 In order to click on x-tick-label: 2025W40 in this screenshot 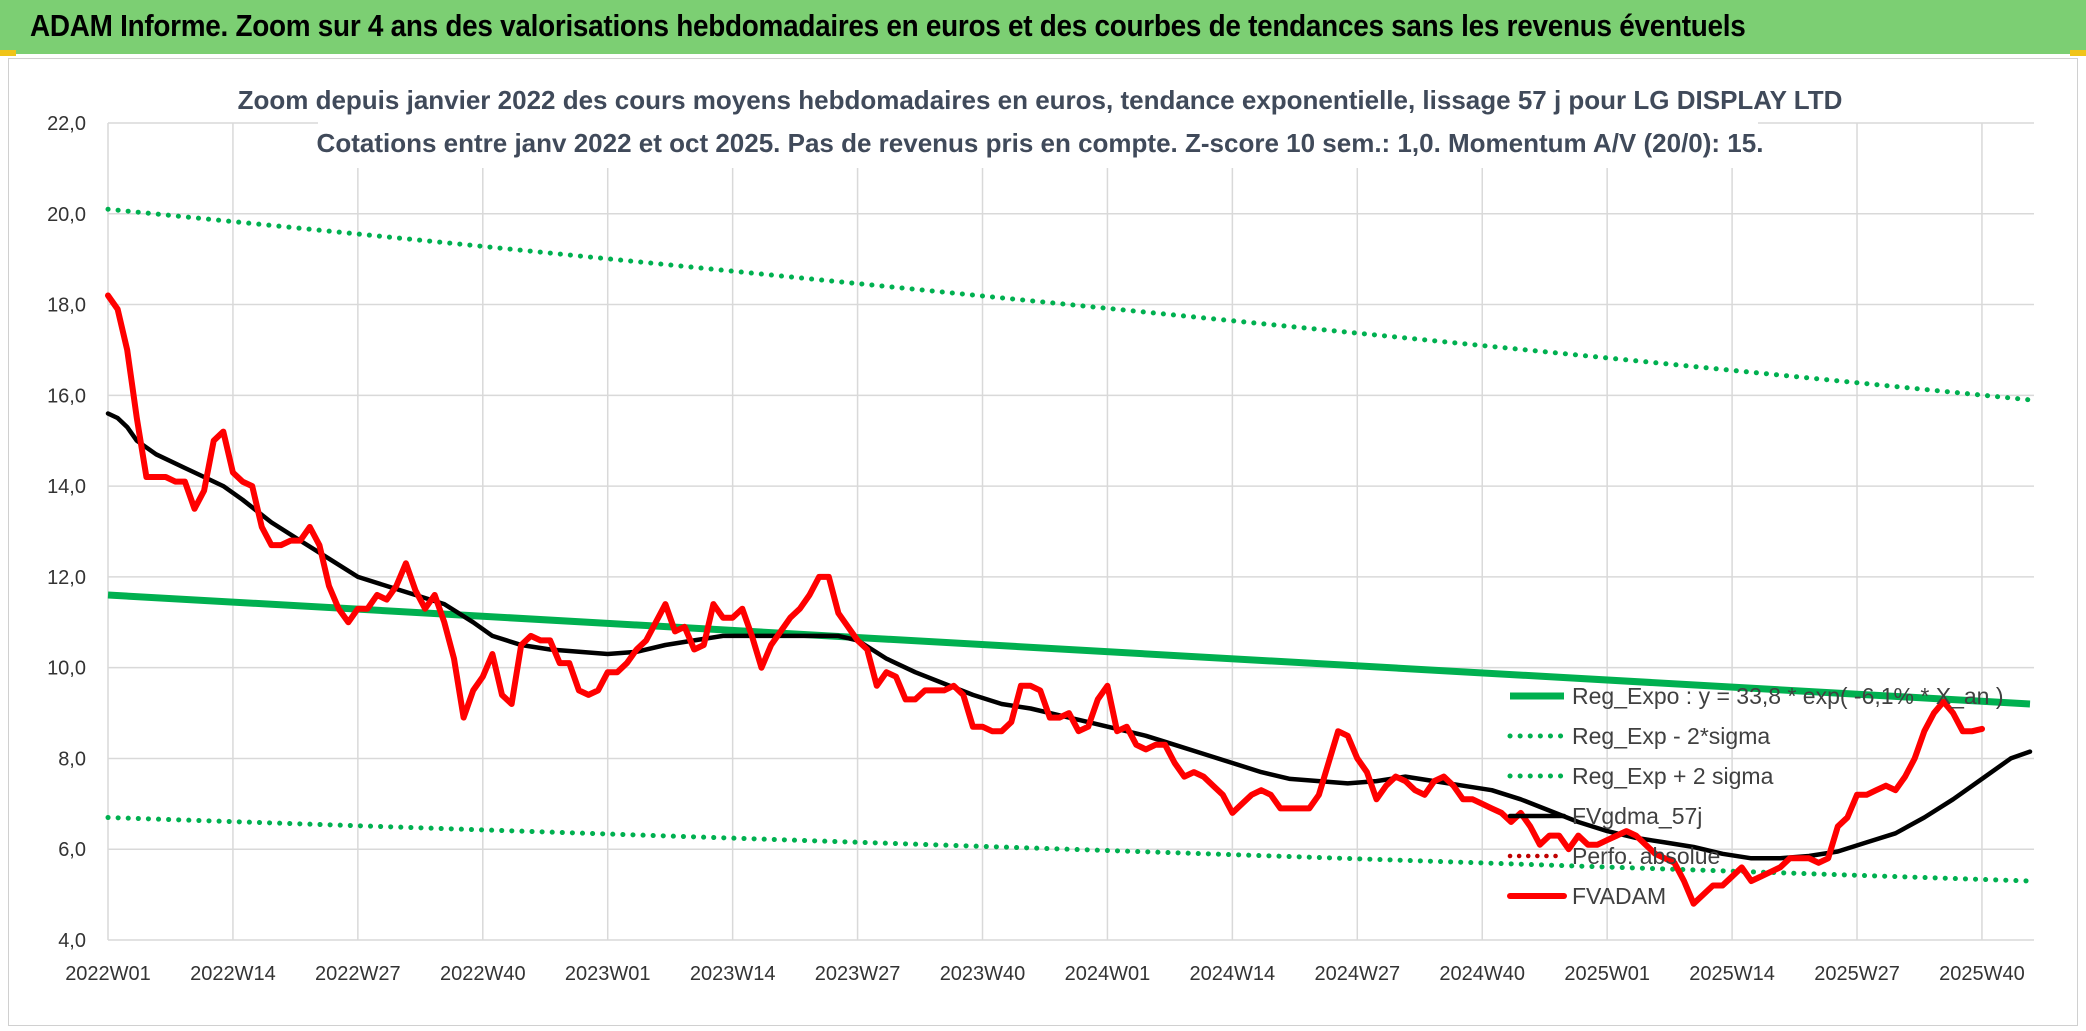, I will do `click(1982, 974)`.